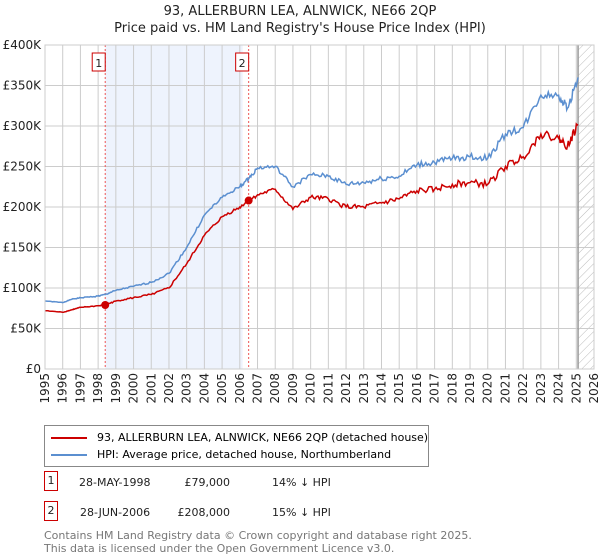 Image resolution: width=600 pixels, height=560 pixels. I want to click on sale-marker-number: 2, so click(242, 63).